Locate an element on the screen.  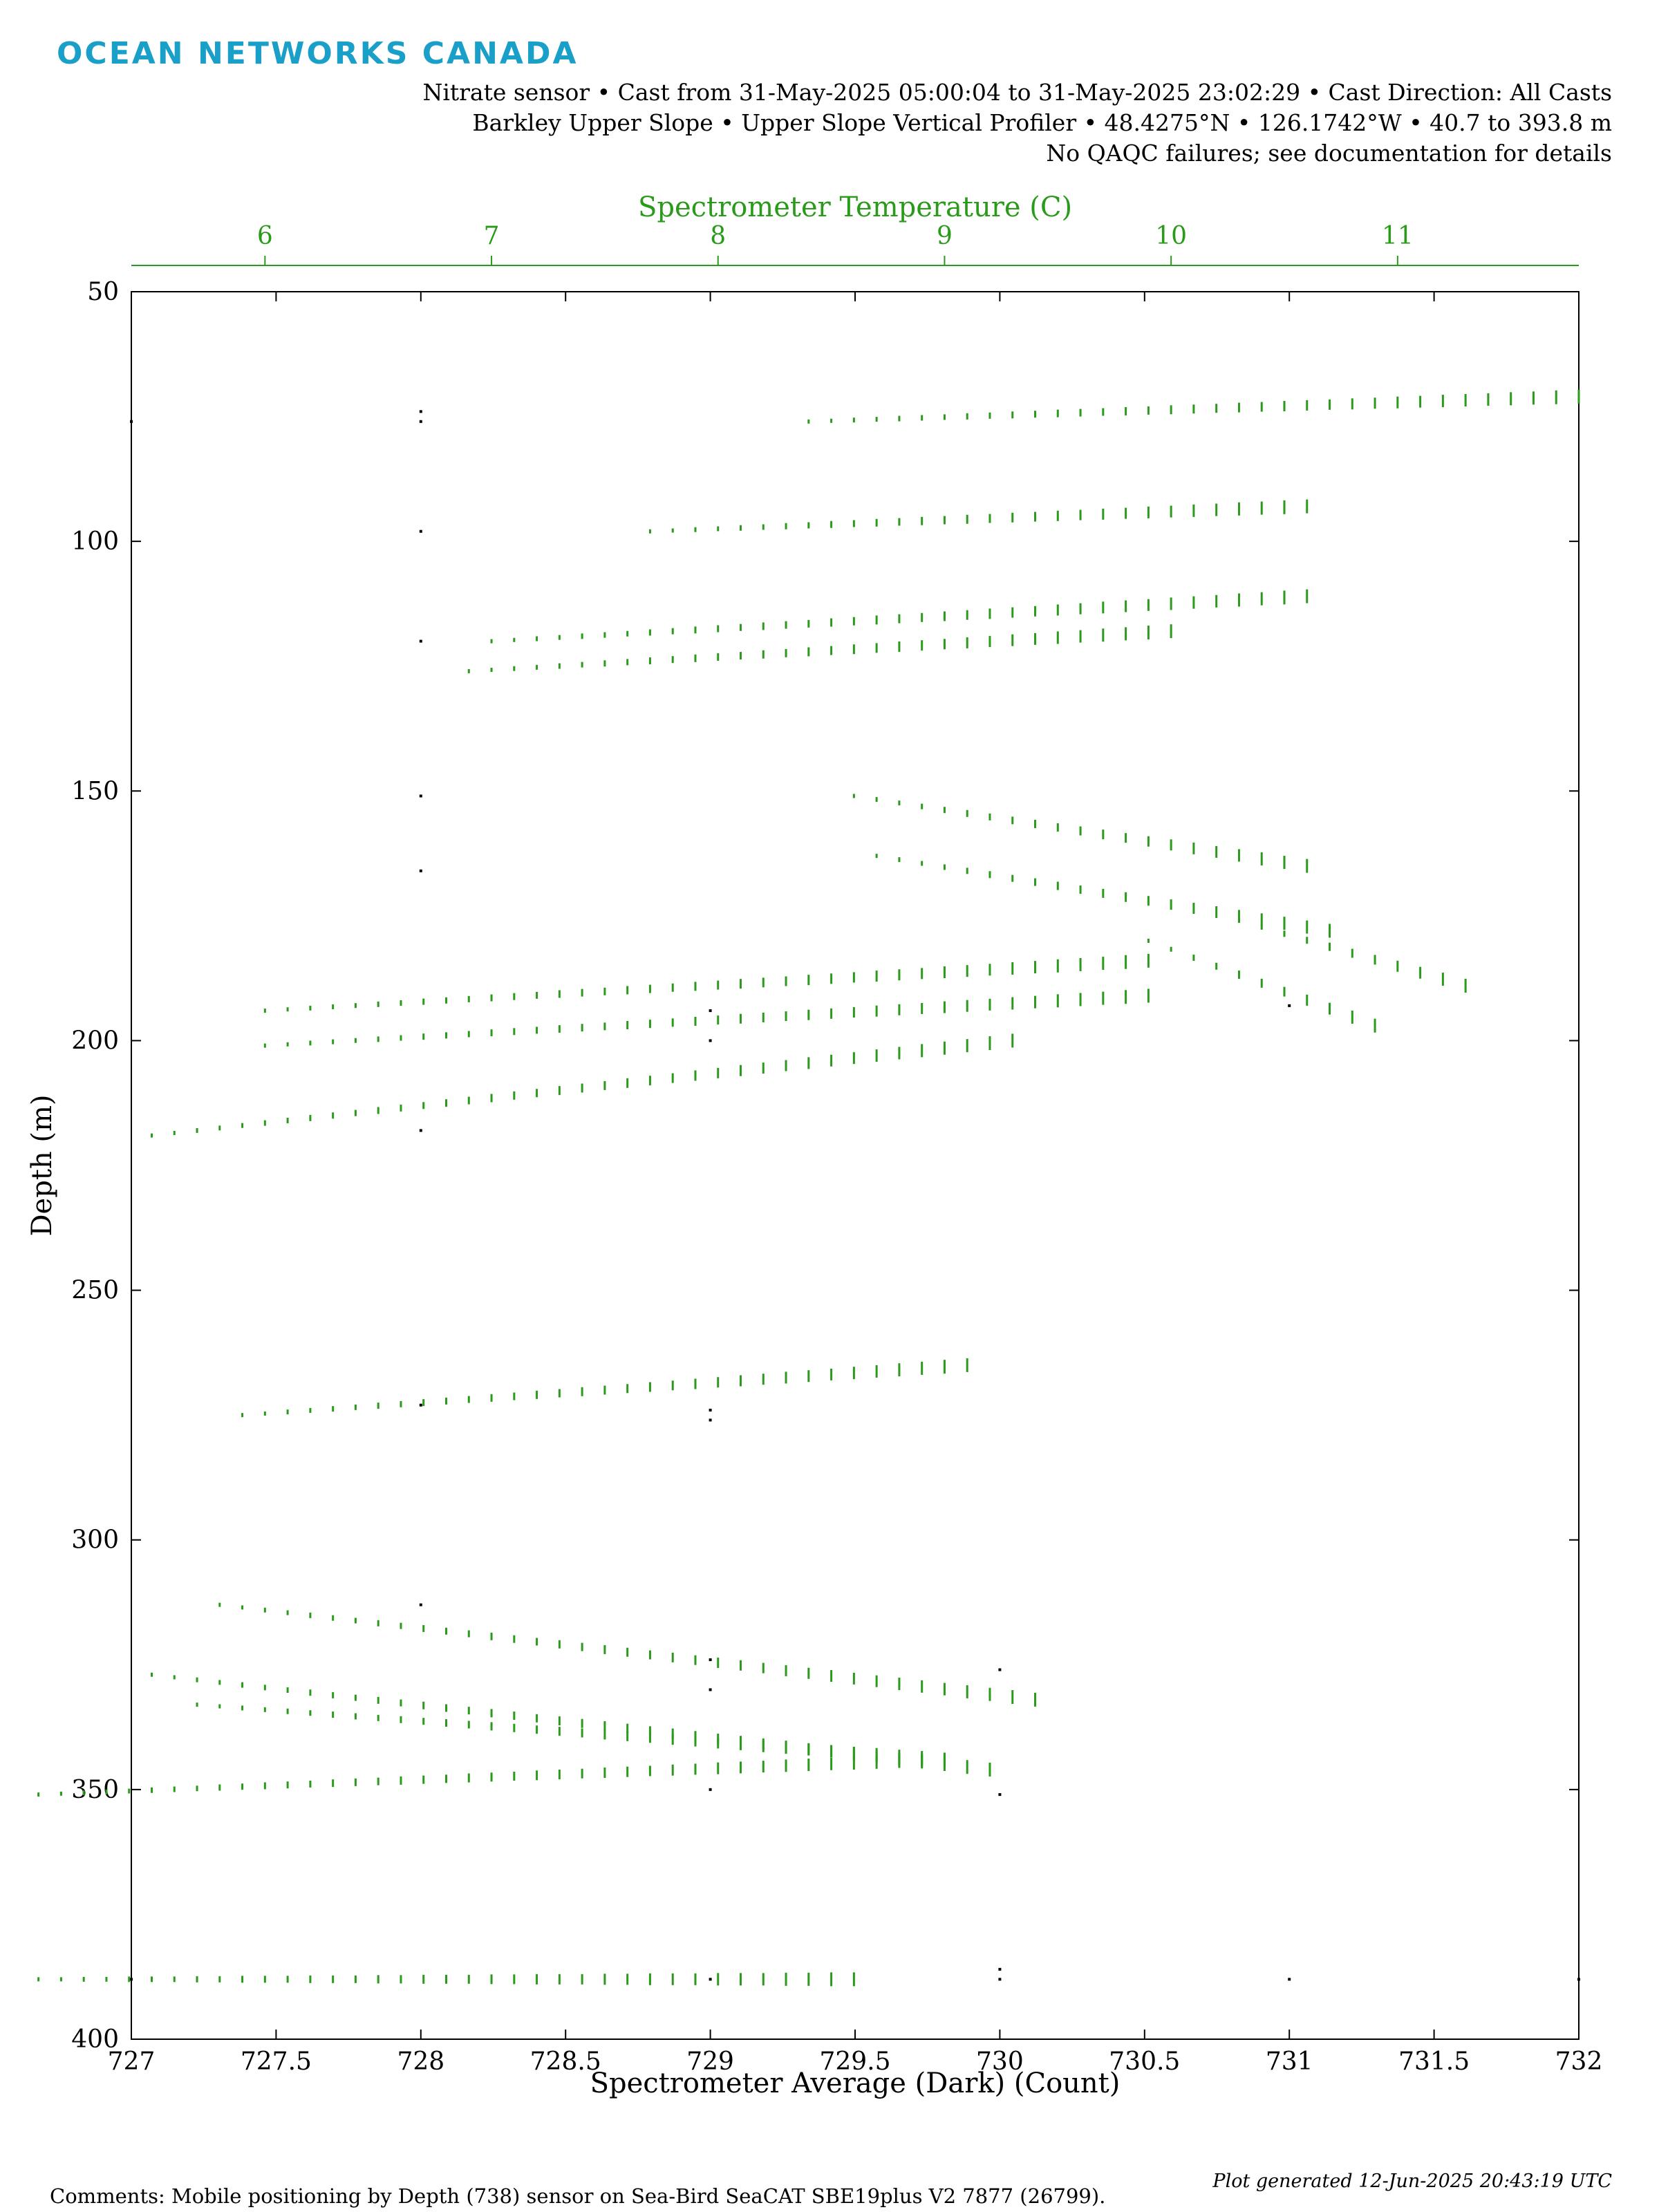
y-tick-label: 350 is located at coordinates (95, 1790).